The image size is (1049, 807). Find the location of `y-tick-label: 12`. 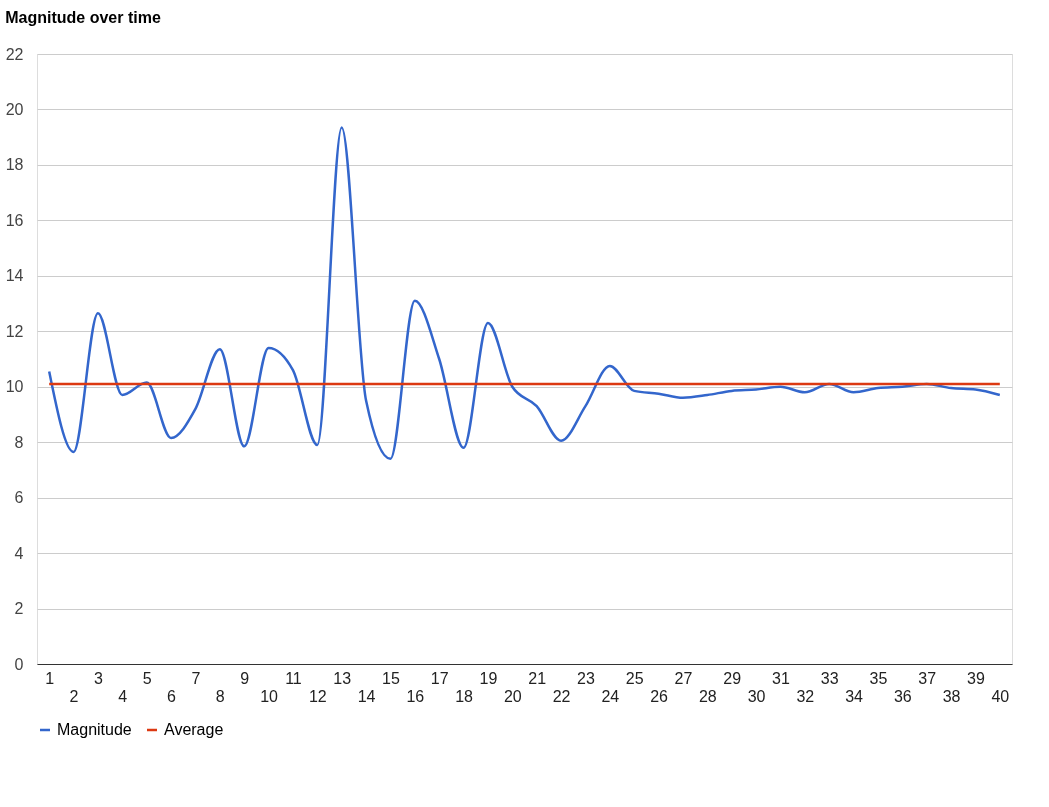

y-tick-label: 12 is located at coordinates (14, 331).